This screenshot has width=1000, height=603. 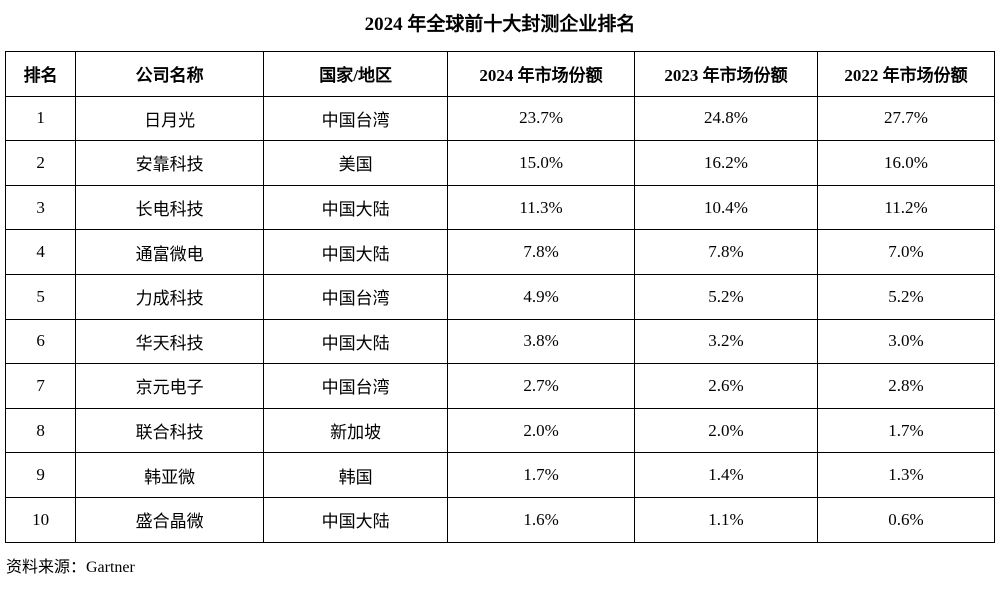 I want to click on rank-cell: 8, so click(x=40, y=430).